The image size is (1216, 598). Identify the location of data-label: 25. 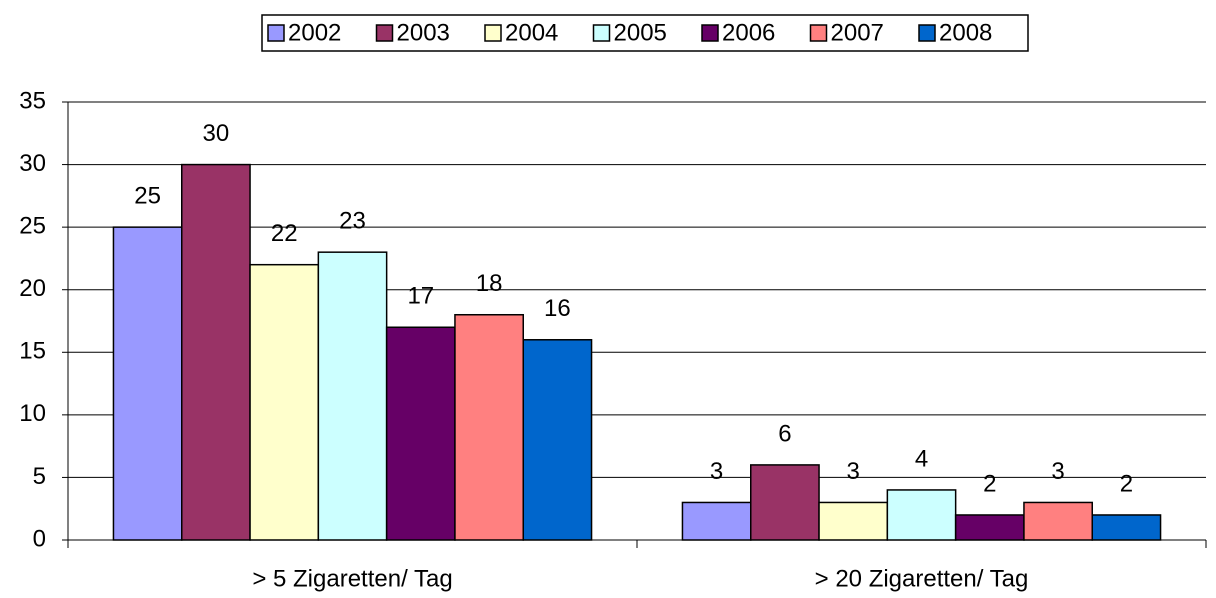
(147, 195).